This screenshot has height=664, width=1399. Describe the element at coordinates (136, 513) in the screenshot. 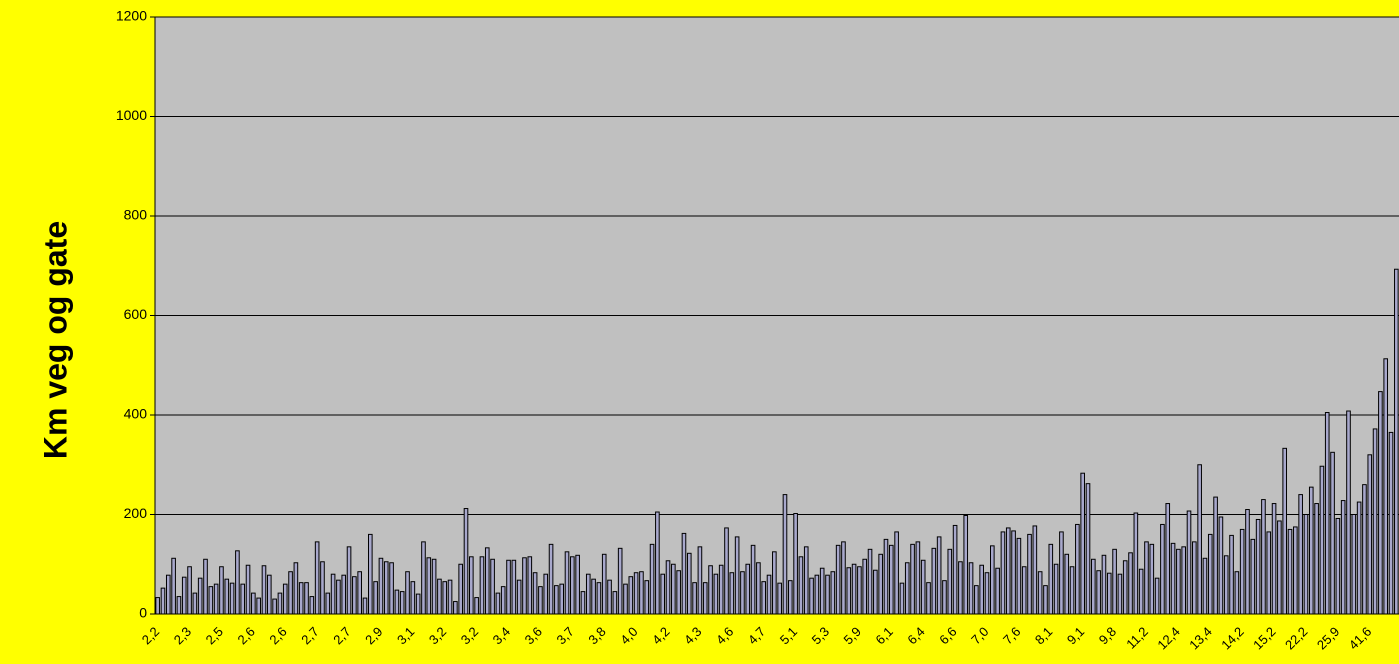

I see `y-tick-label: 200` at that location.